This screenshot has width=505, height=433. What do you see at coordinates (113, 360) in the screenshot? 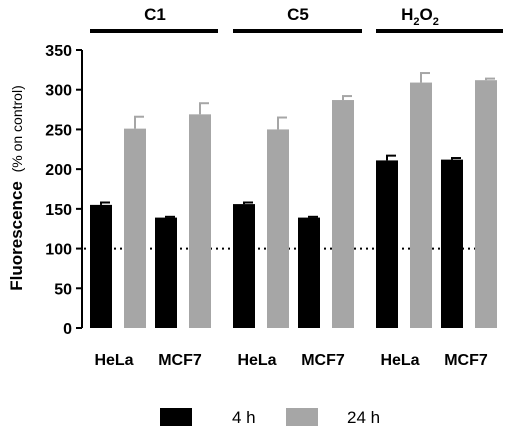
I see `category-label-c1-hela: HeLa` at bounding box center [113, 360].